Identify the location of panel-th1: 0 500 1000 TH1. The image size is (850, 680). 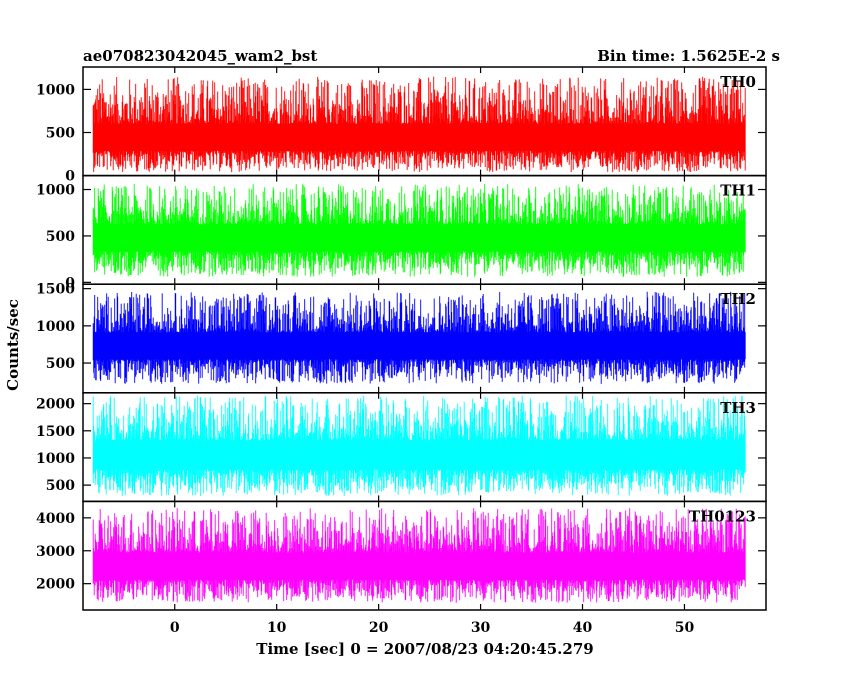
(401, 232).